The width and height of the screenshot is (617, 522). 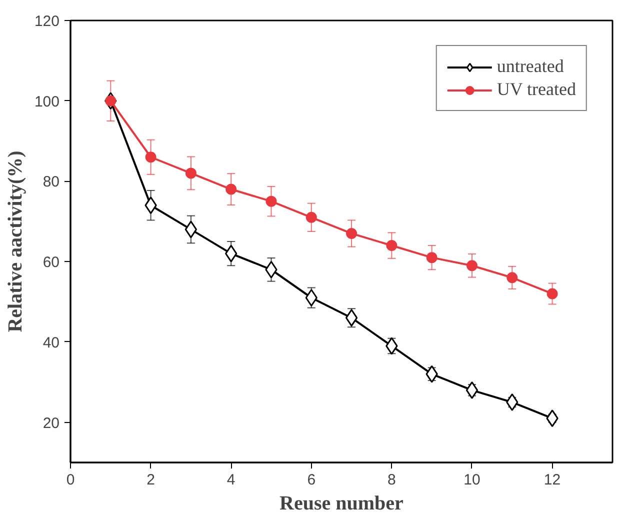 I want to click on x-tick-label: 10, so click(x=472, y=480).